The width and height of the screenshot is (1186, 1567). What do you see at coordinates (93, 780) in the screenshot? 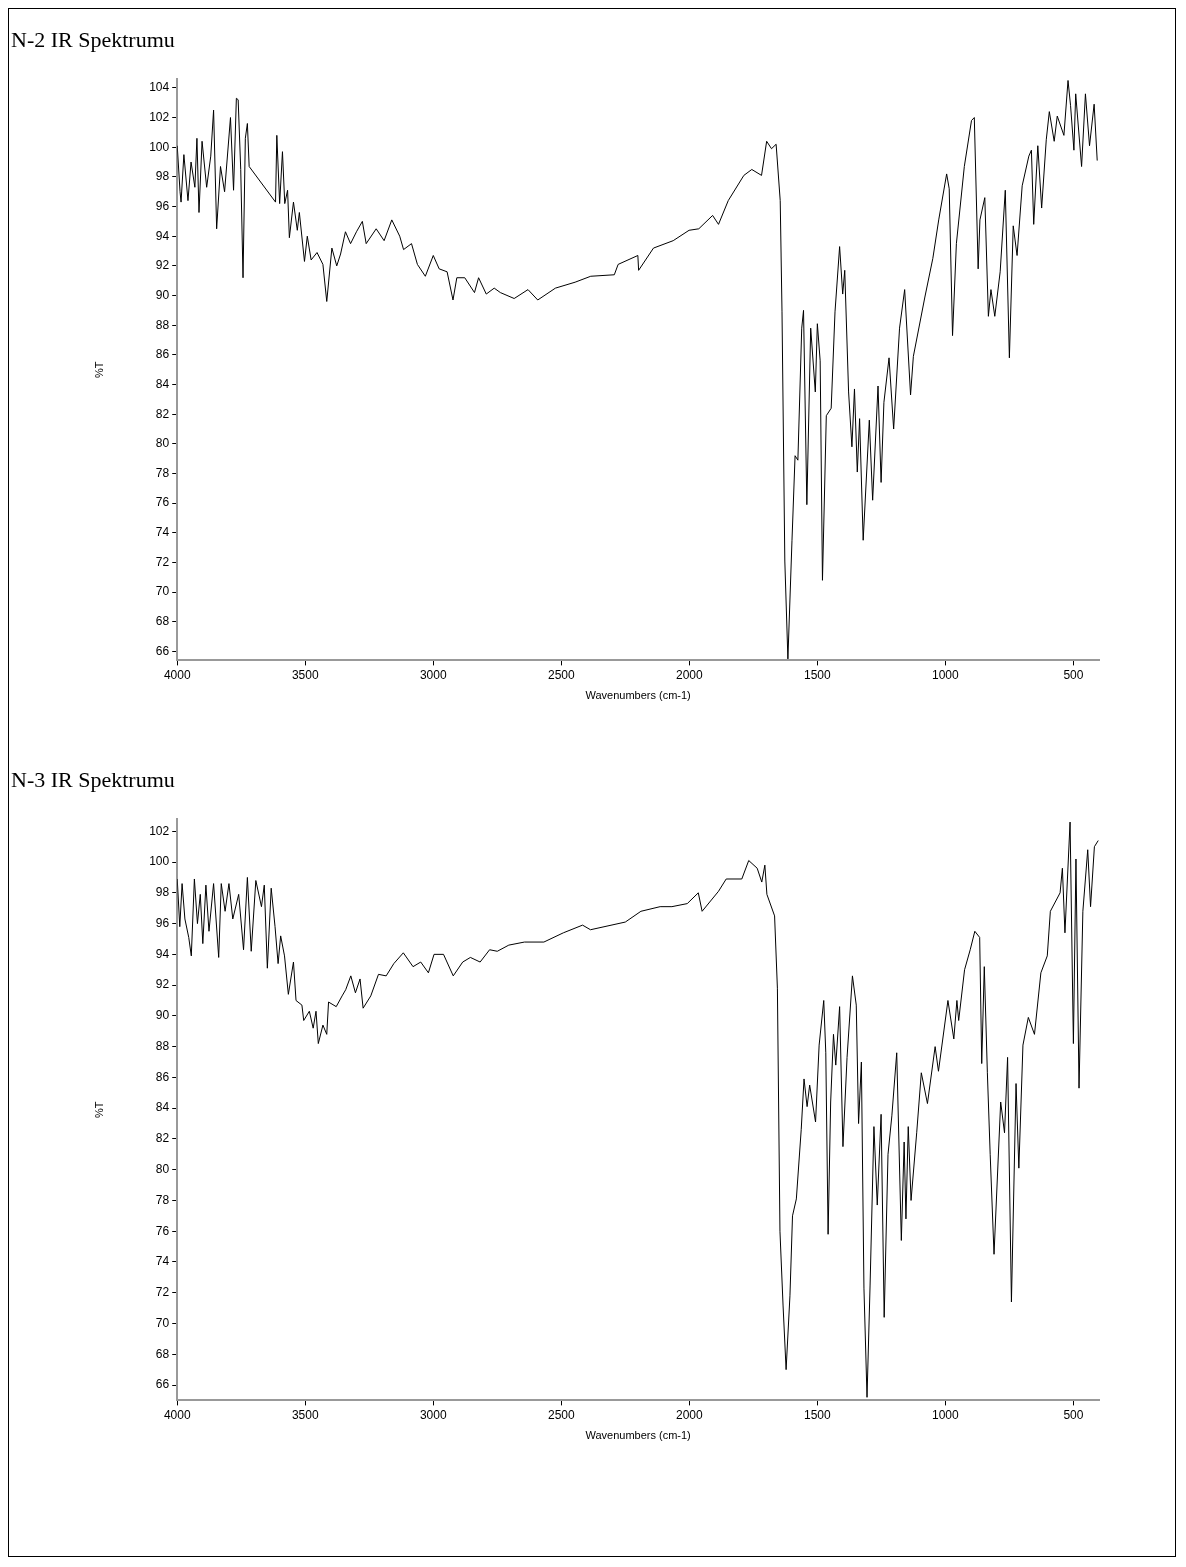
I see `chart-title: N-3 IR Spektrumu` at bounding box center [93, 780].